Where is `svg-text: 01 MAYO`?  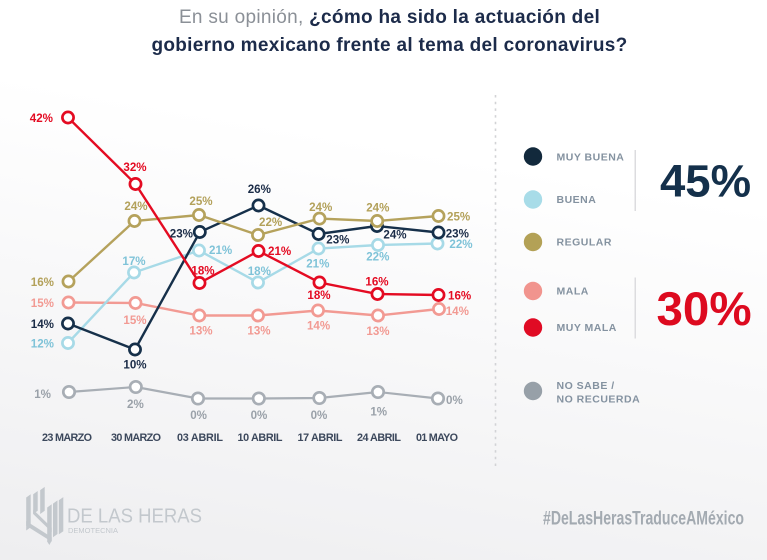 svg-text: 01 MAYO is located at coordinates (437, 438).